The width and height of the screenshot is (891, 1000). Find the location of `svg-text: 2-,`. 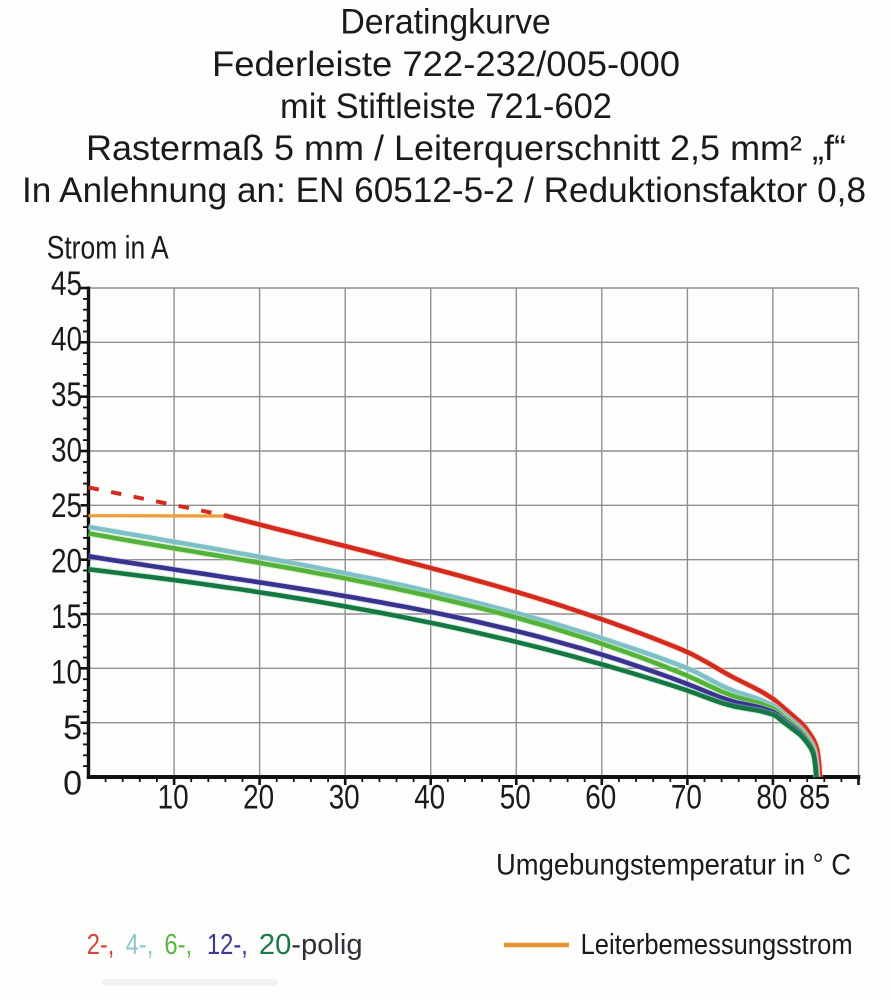

svg-text: 2-, is located at coordinates (101, 945).